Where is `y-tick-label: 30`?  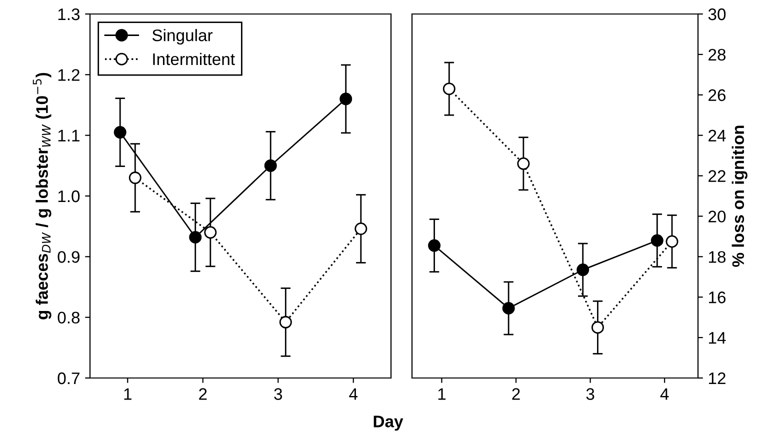
y-tick-label: 30 is located at coordinates (717, 14).